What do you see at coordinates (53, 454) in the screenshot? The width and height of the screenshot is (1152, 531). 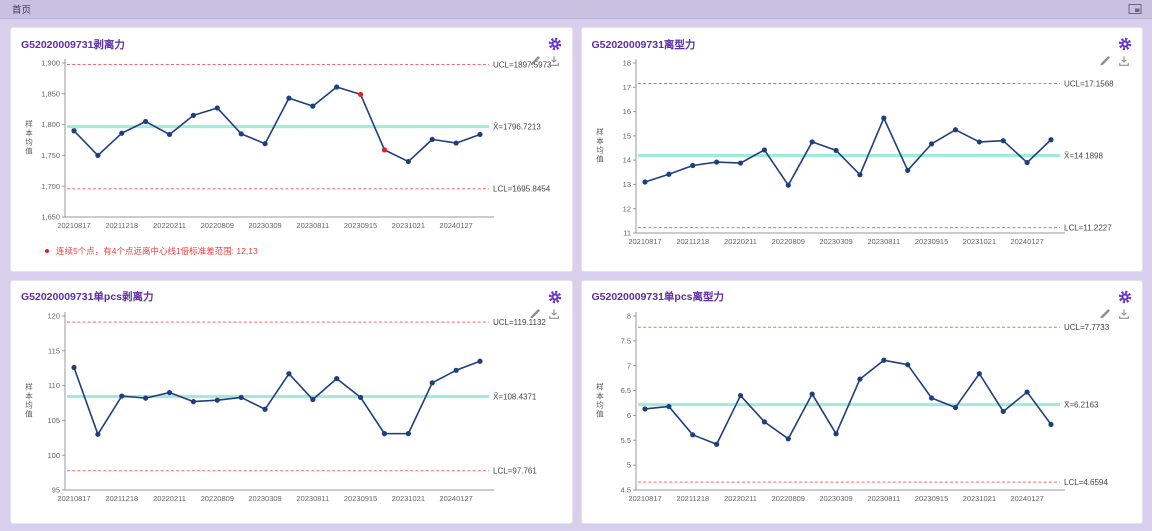 I see `svg-text: 100` at bounding box center [53, 454].